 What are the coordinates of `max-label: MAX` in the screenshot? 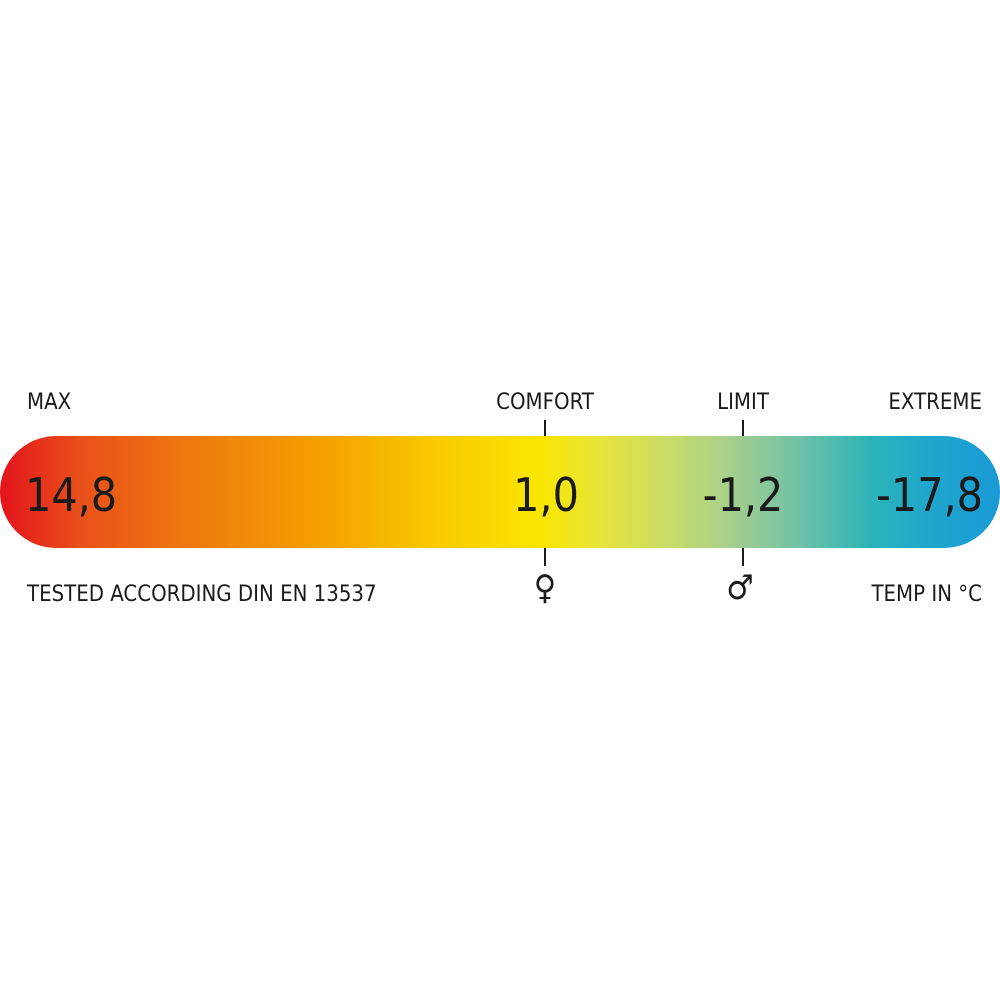 It's located at (49, 402).